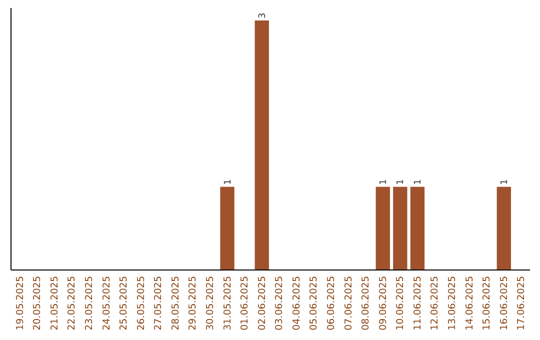 The width and height of the screenshot is (540, 340). Describe the element at coordinates (314, 303) in the screenshot. I see `x-tick-label: 05.06.2025` at that location.